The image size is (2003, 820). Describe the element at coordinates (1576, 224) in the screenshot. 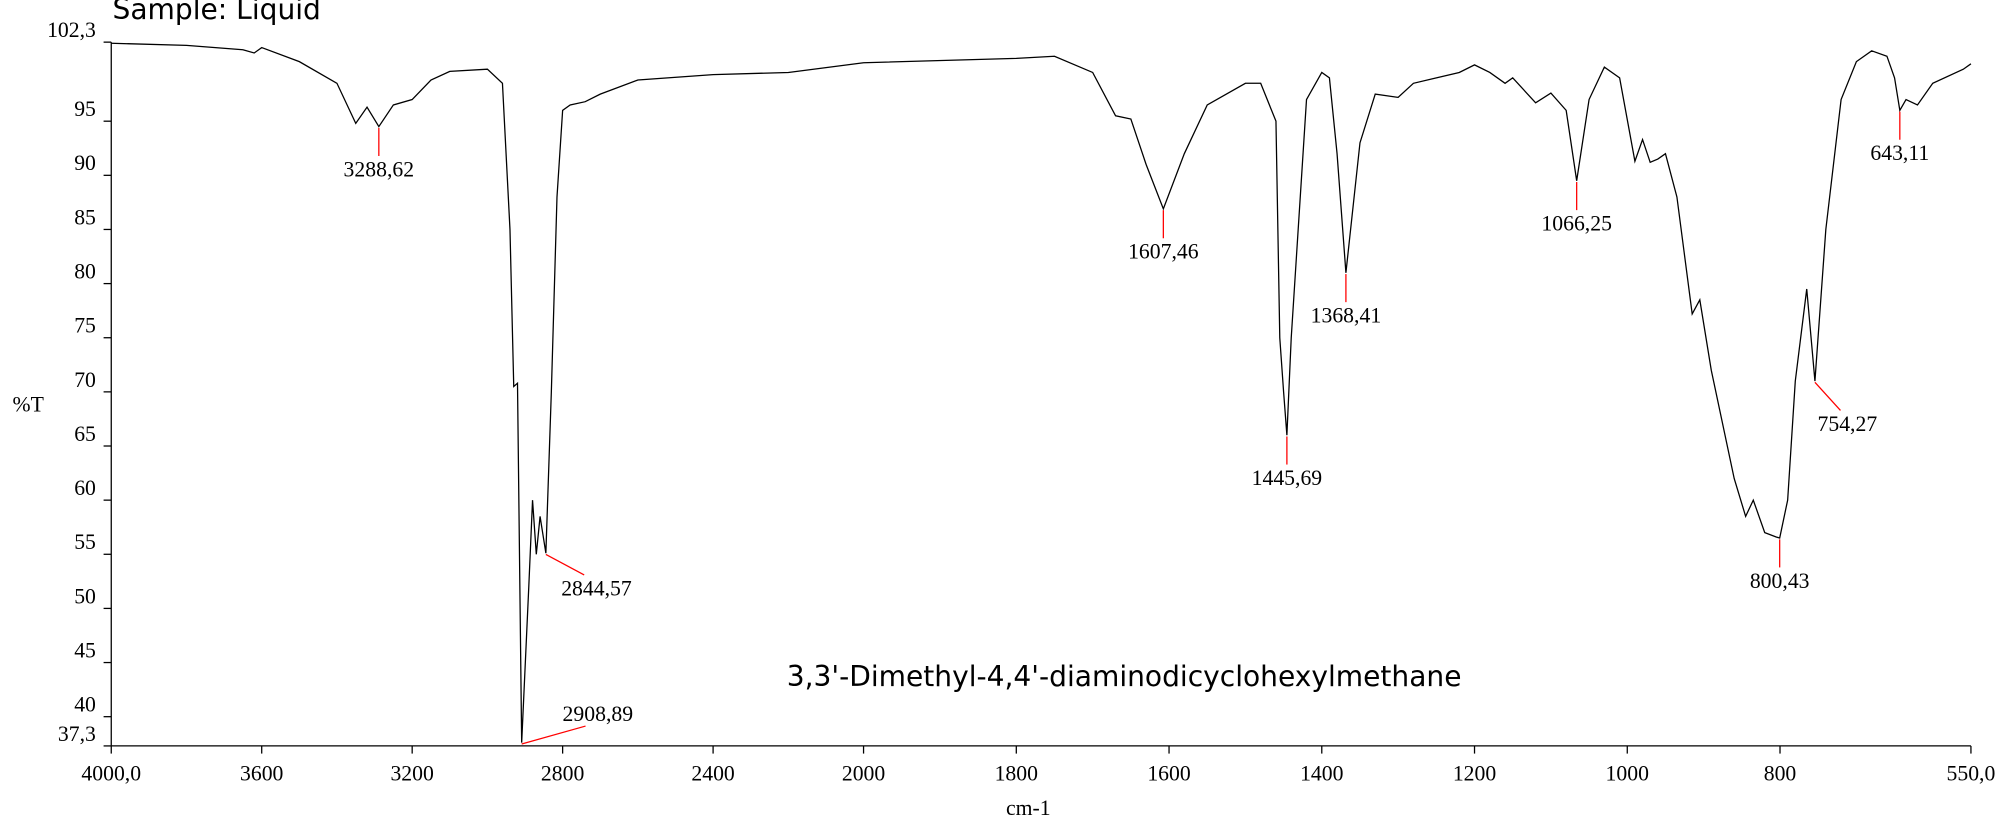

I see `peak-label: 1066,25` at that location.